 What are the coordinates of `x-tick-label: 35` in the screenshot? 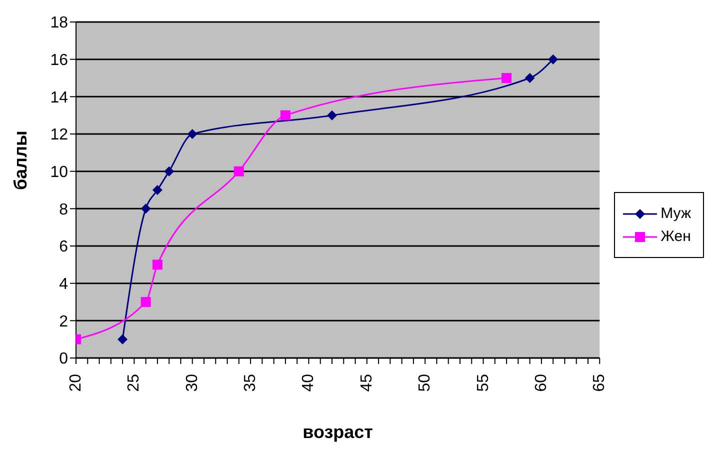 It's located at (251, 383).